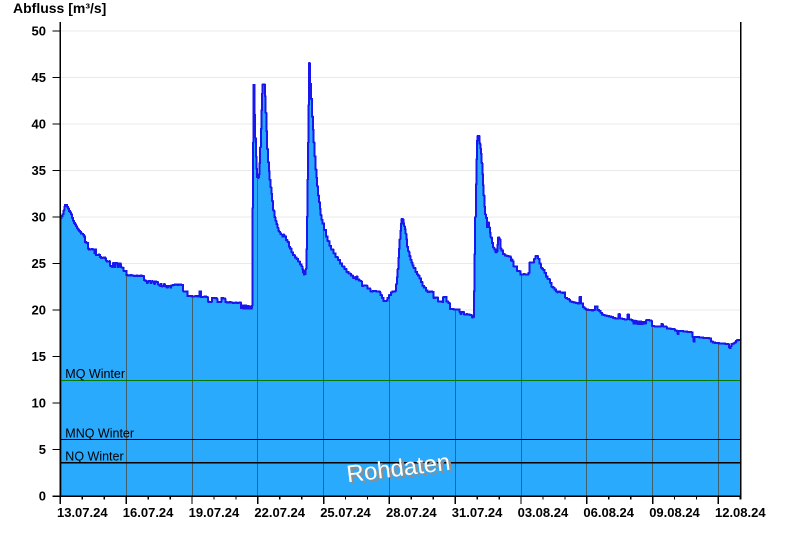 The height and width of the screenshot is (550, 800). I want to click on svg-text: 16.07.24, so click(148, 512).